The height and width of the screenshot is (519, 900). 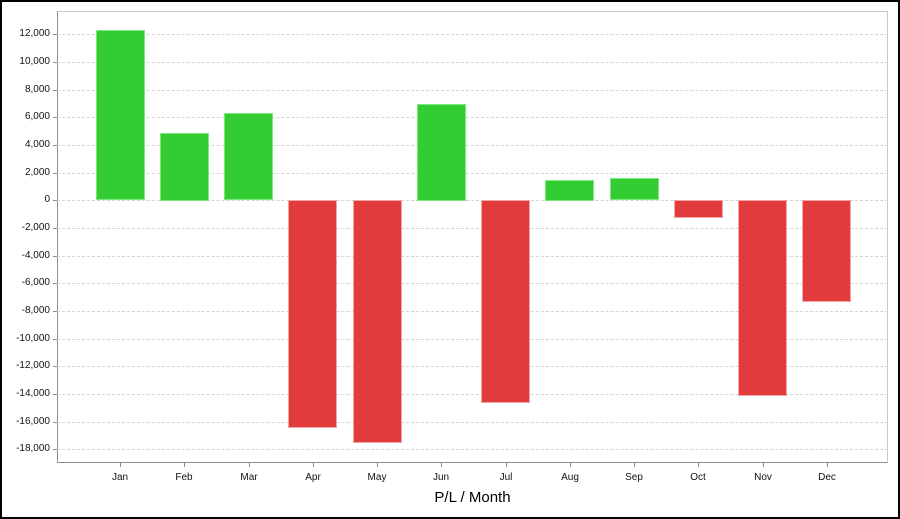 I want to click on x-tick-label-feb: Feb, so click(x=184, y=477).